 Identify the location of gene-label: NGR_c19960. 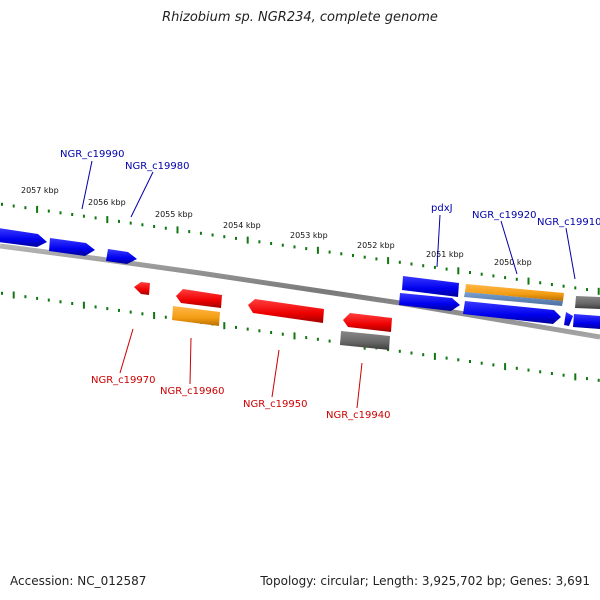
(192, 391).